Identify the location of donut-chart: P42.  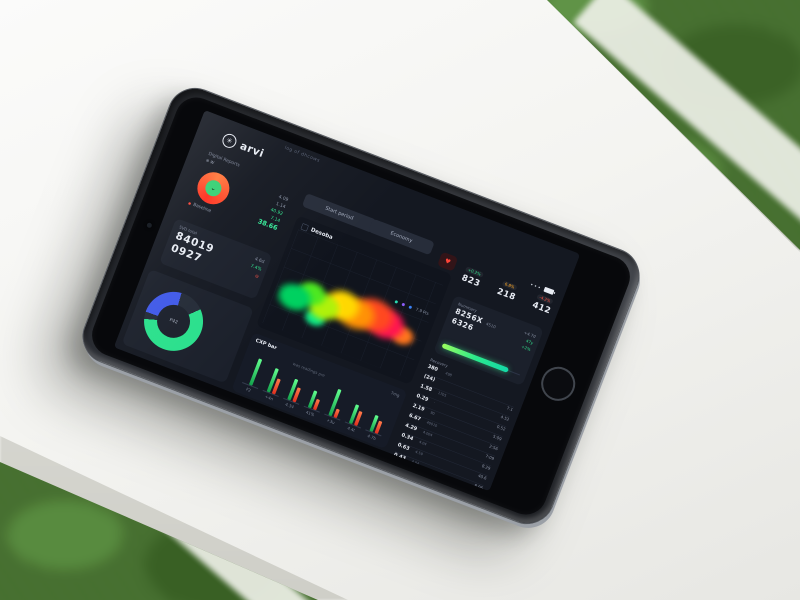
(173, 321).